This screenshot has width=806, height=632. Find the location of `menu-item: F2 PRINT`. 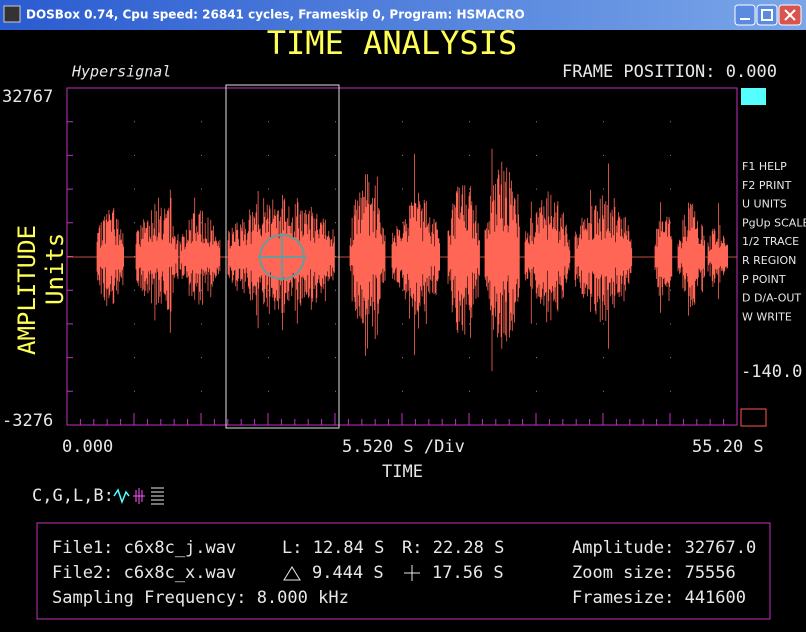

menu-item: F2 PRINT is located at coordinates (767, 185).